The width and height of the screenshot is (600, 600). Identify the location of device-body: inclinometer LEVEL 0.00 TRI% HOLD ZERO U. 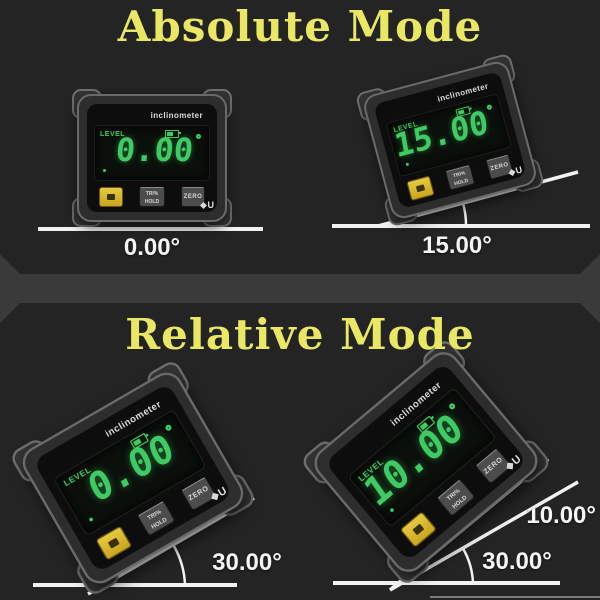
(152, 158).